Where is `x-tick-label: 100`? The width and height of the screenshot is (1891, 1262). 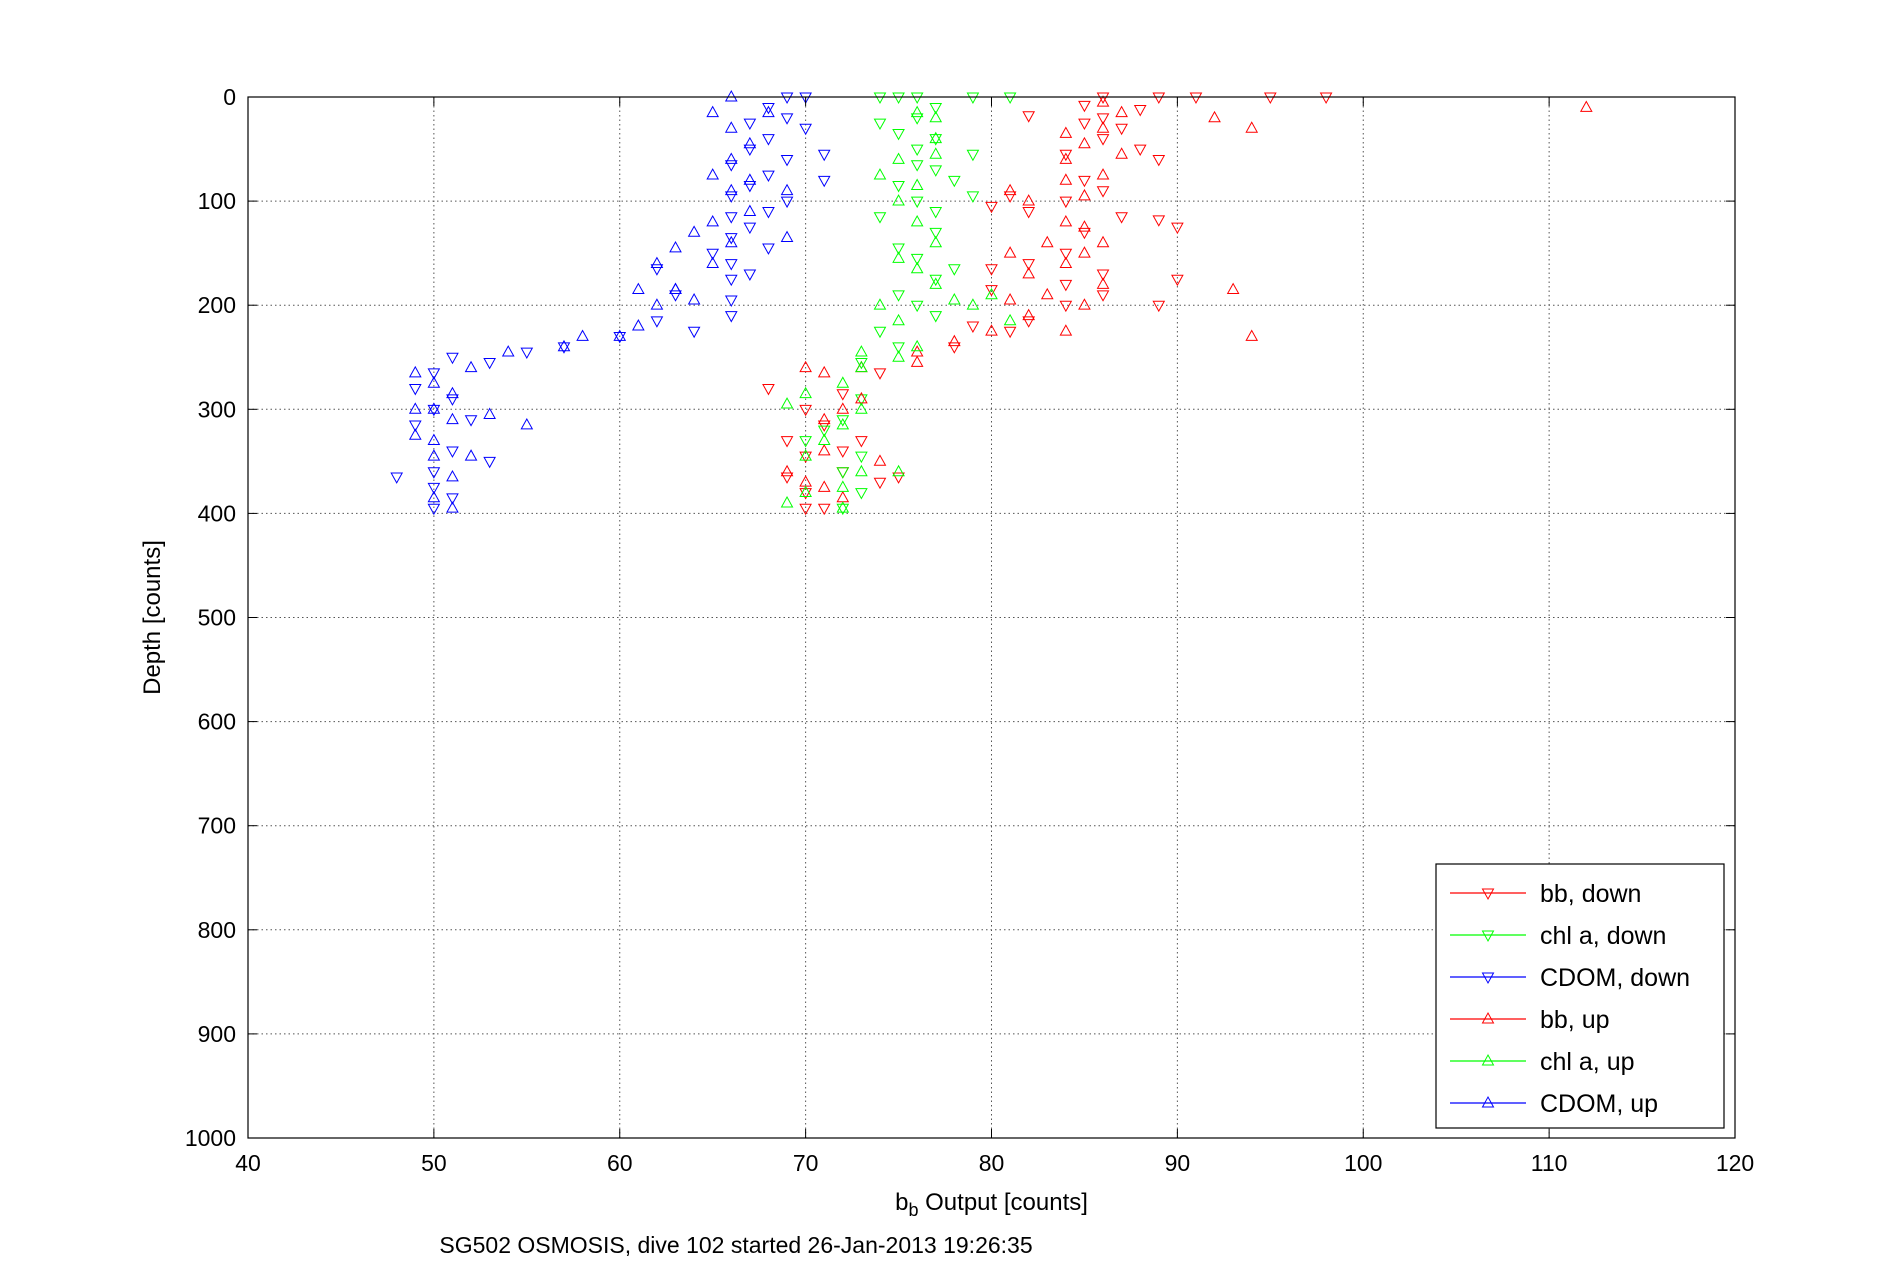 x-tick-label: 100 is located at coordinates (1363, 1163).